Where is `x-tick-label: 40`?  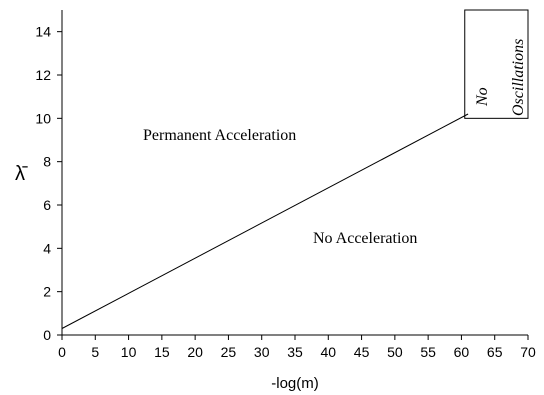 x-tick-label: 40 is located at coordinates (328, 352).